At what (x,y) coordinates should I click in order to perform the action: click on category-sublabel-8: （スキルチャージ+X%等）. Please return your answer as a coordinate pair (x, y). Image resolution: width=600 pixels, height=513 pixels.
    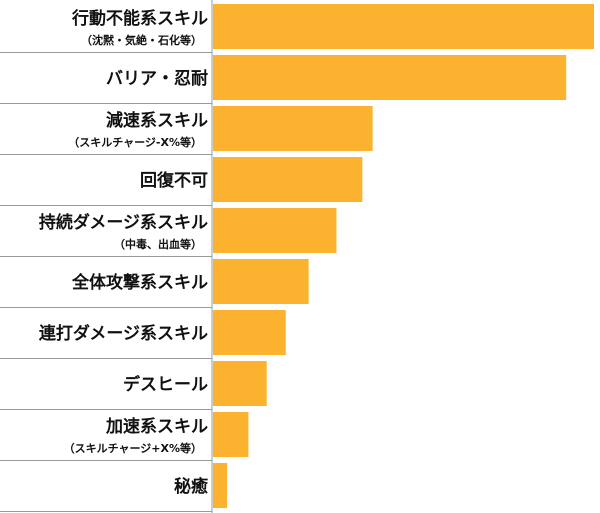
    Looking at the image, I should click on (133, 448).